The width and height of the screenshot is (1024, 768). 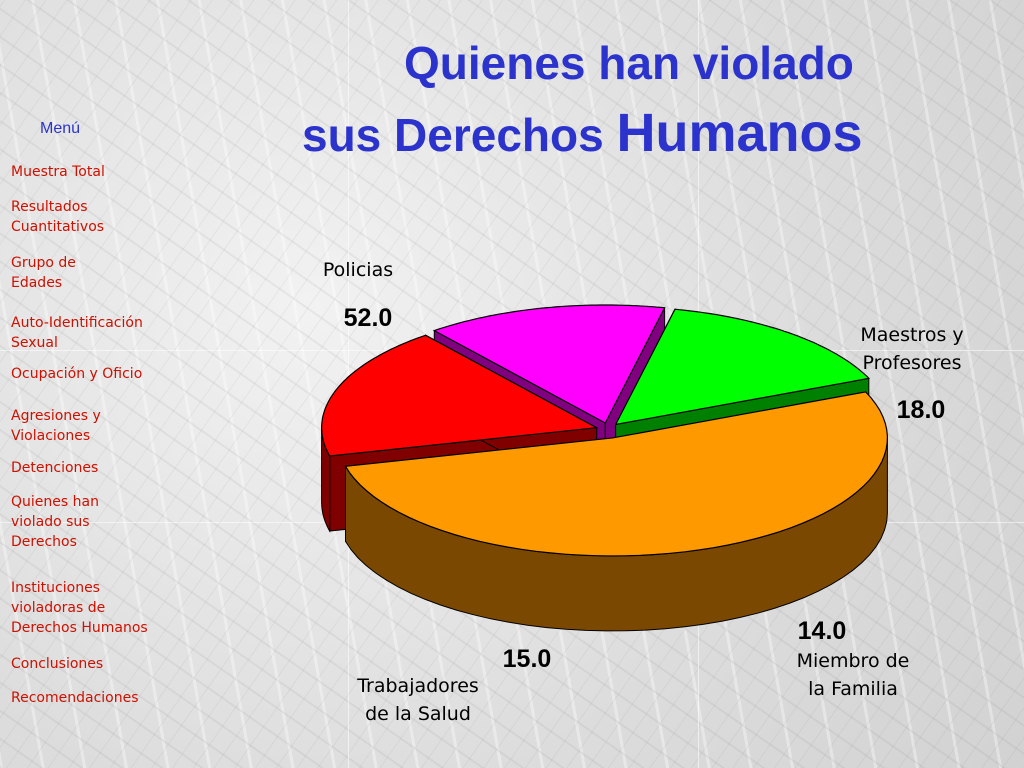 I want to click on menu-heading: Menú, so click(x=60, y=128).